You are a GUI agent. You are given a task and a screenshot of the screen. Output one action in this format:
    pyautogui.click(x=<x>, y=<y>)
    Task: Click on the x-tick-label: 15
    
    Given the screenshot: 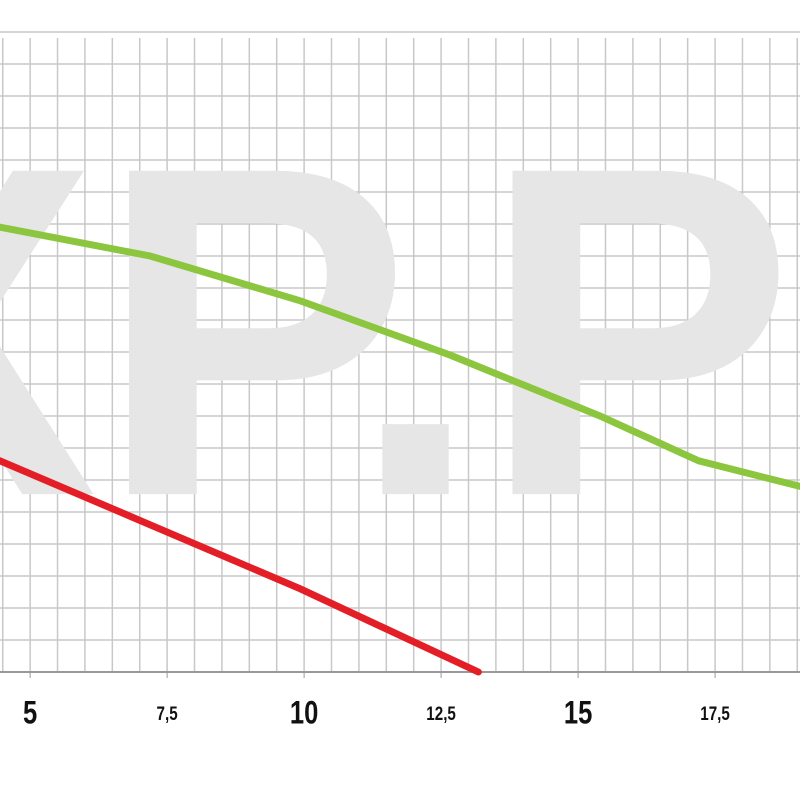 What is the action you would take?
    pyautogui.click(x=578, y=713)
    